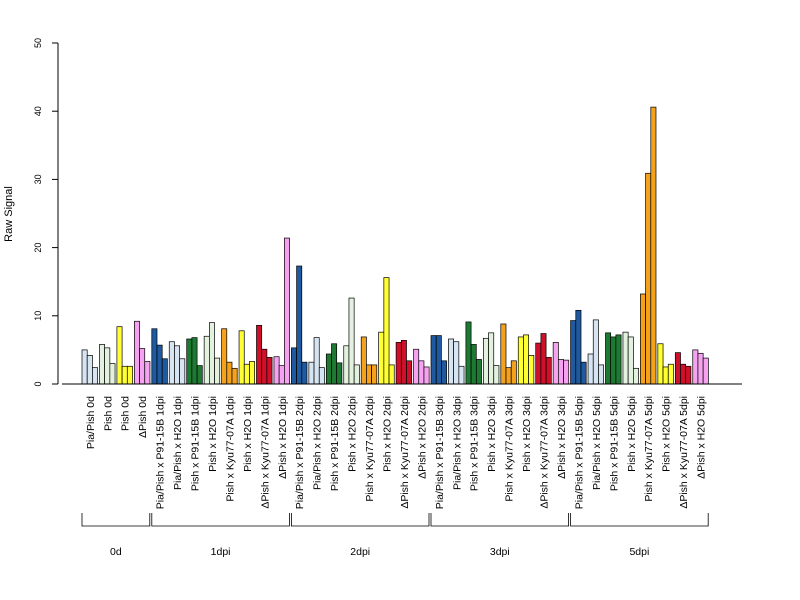  Describe the element at coordinates (116, 552) in the screenshot. I see `group-label: 0d` at that location.